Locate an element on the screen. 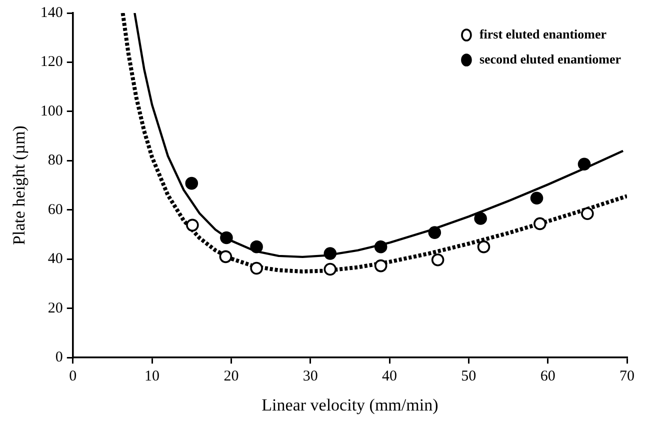  x-tick-label: 0 is located at coordinates (73, 376).